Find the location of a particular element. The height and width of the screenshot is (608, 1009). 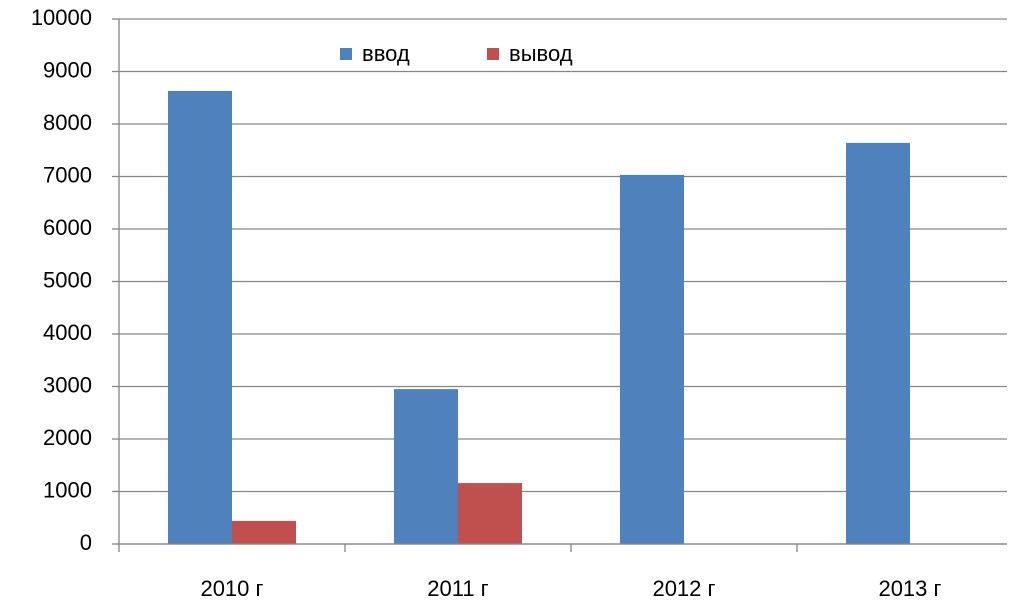

y-tick-label: 10000 is located at coordinates (61, 17).